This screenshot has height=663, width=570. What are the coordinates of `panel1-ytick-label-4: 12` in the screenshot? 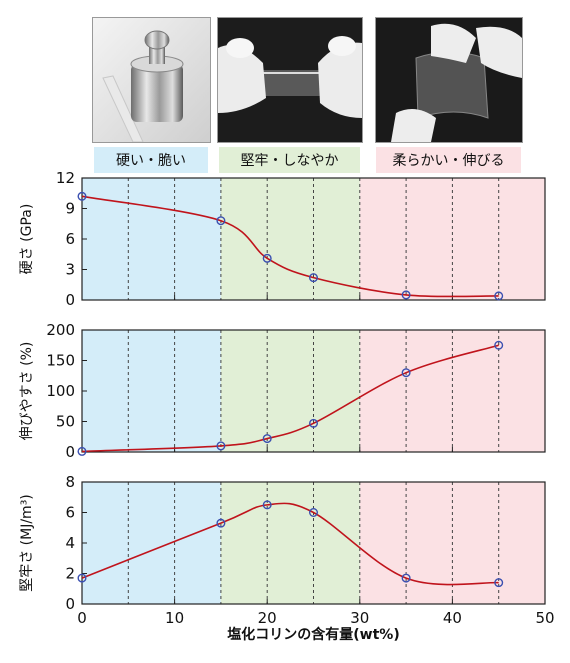 It's located at (65, 178).